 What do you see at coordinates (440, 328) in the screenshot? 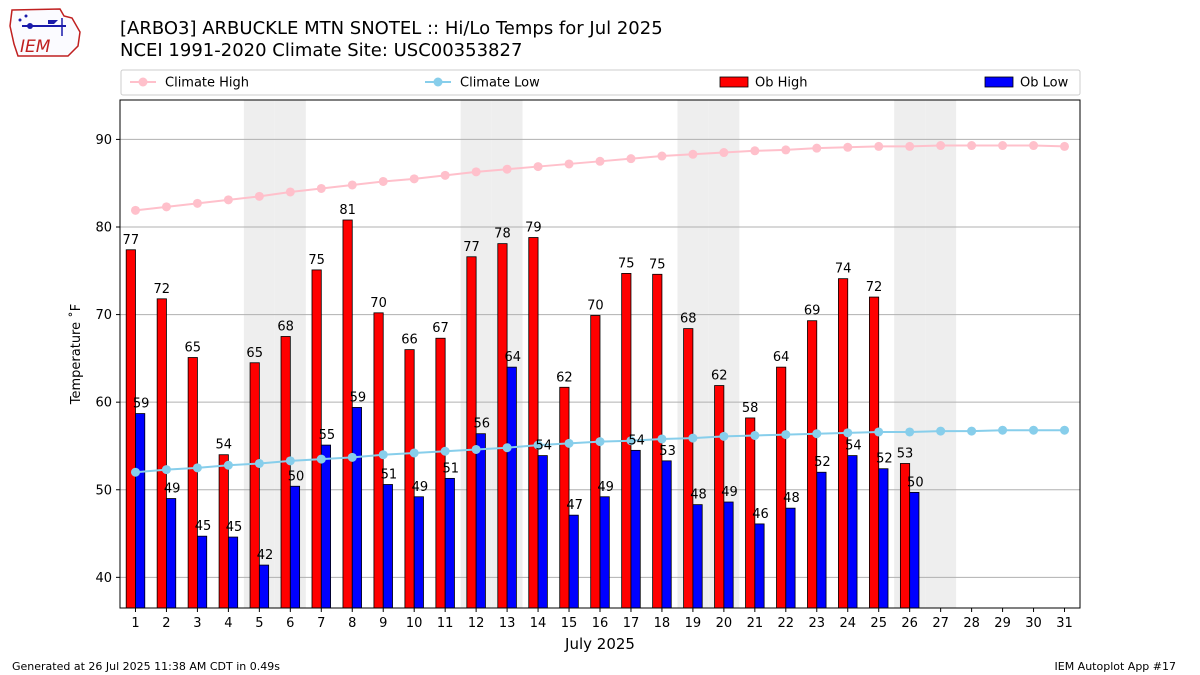
I see `ob-high-label: 67` at bounding box center [440, 328].